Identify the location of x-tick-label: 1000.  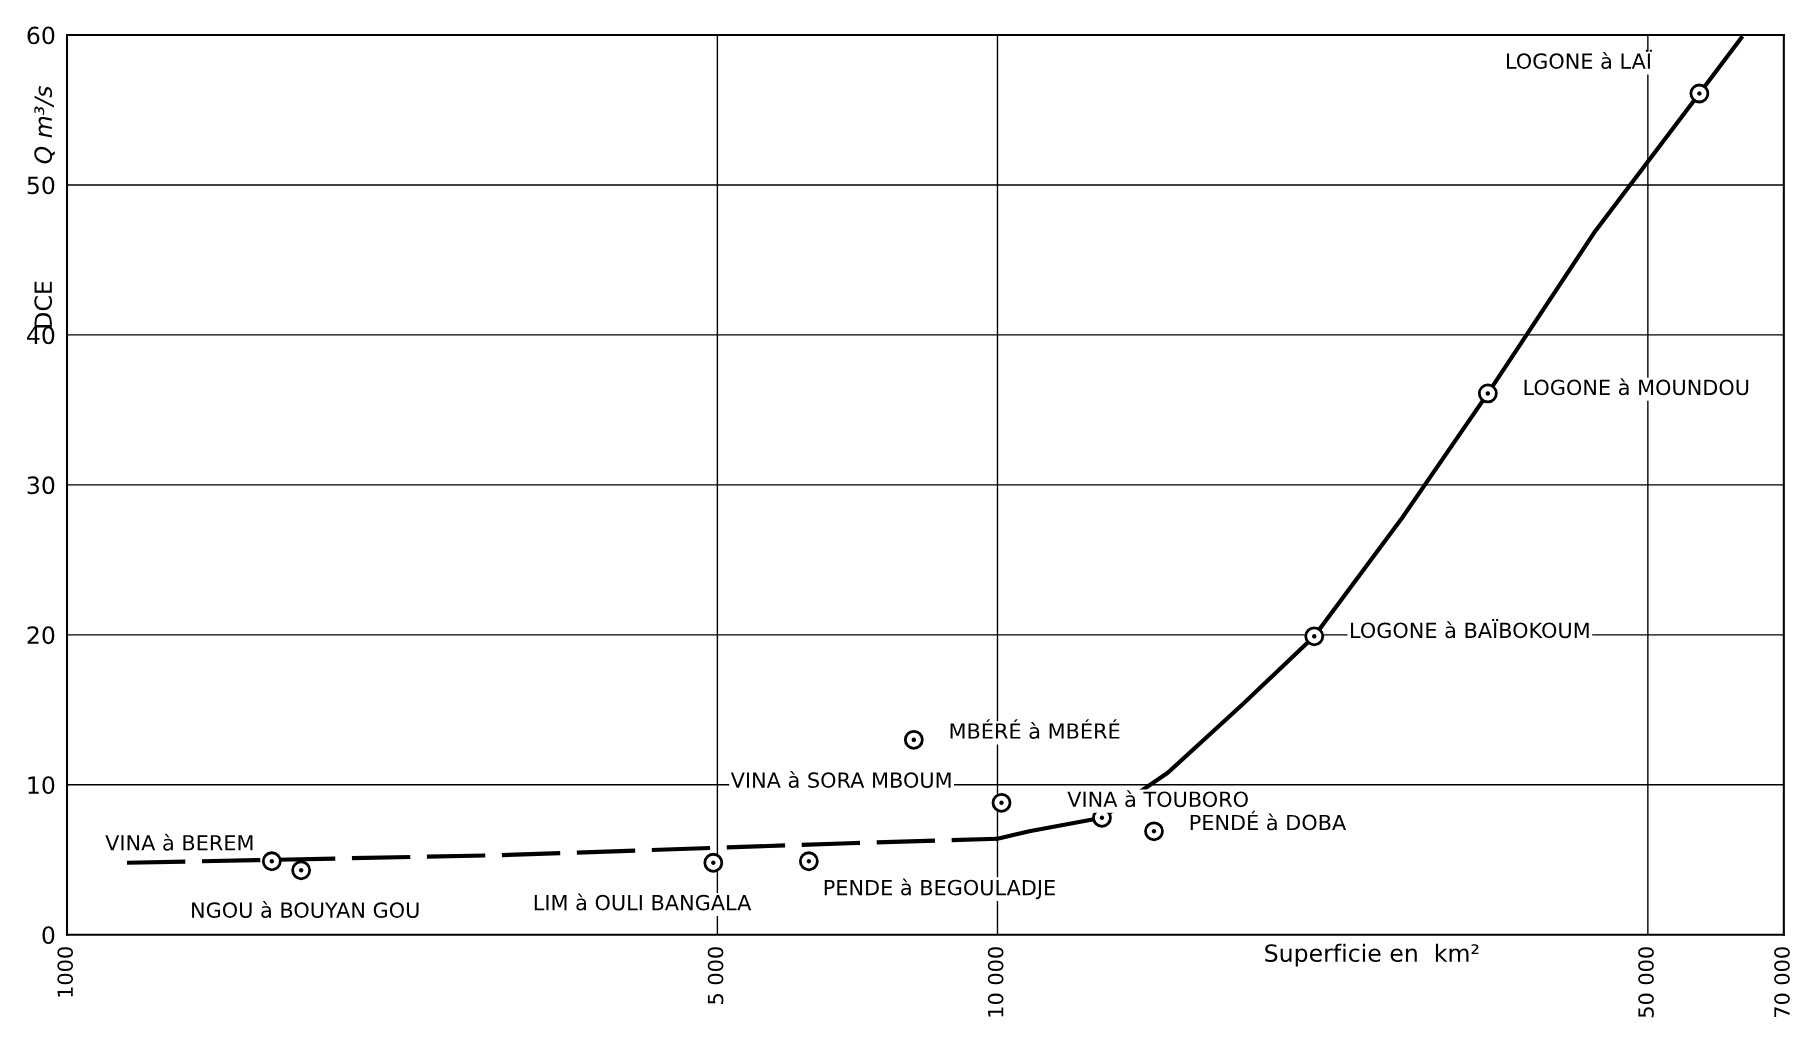
(65, 972).